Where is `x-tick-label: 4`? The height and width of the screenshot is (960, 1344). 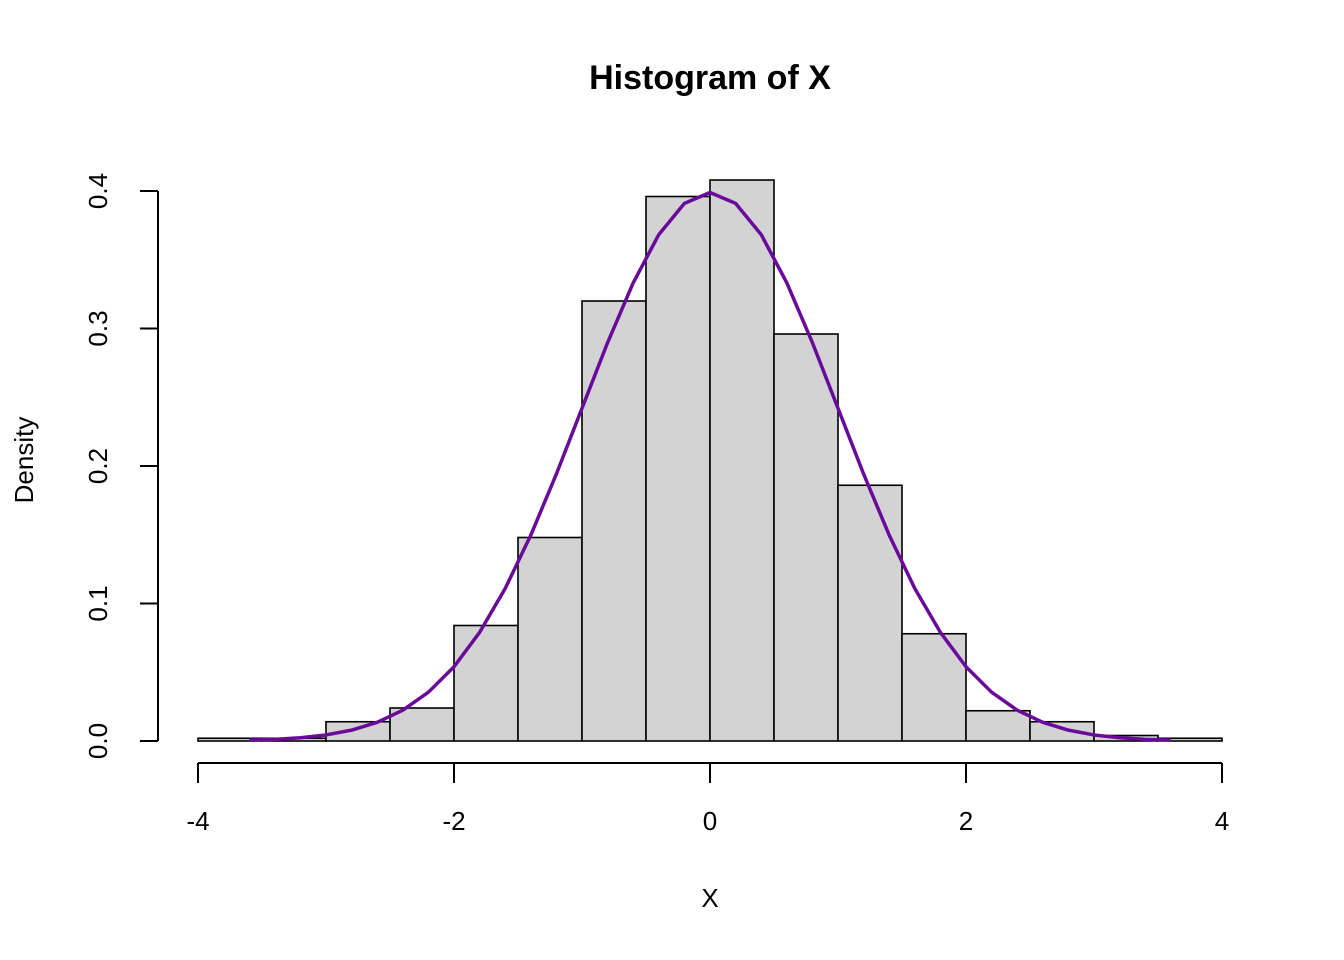 x-tick-label: 4 is located at coordinates (1222, 821).